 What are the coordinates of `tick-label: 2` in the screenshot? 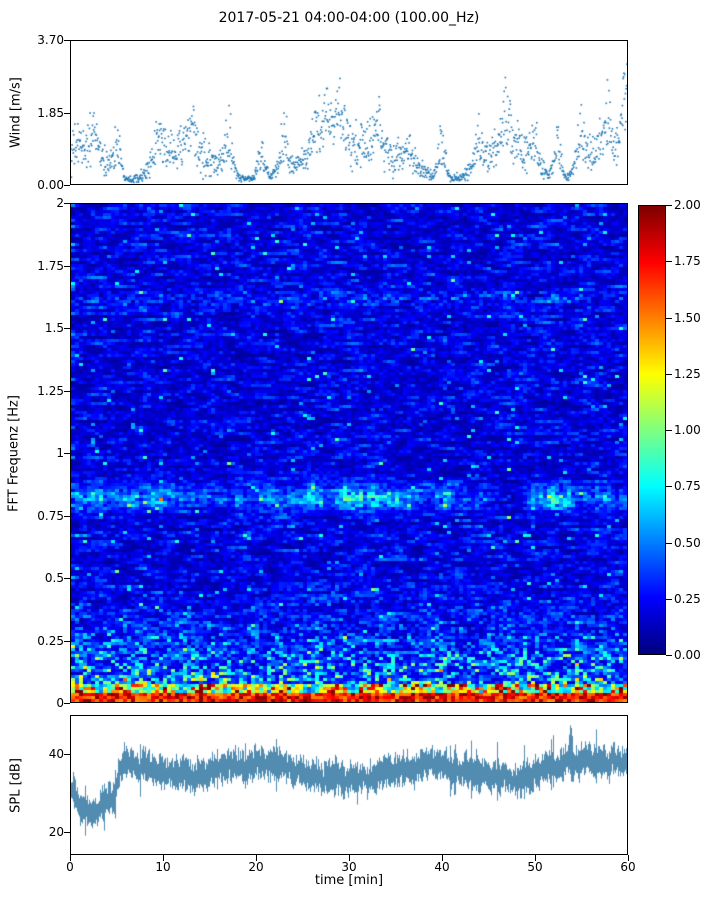 It's located at (60, 203).